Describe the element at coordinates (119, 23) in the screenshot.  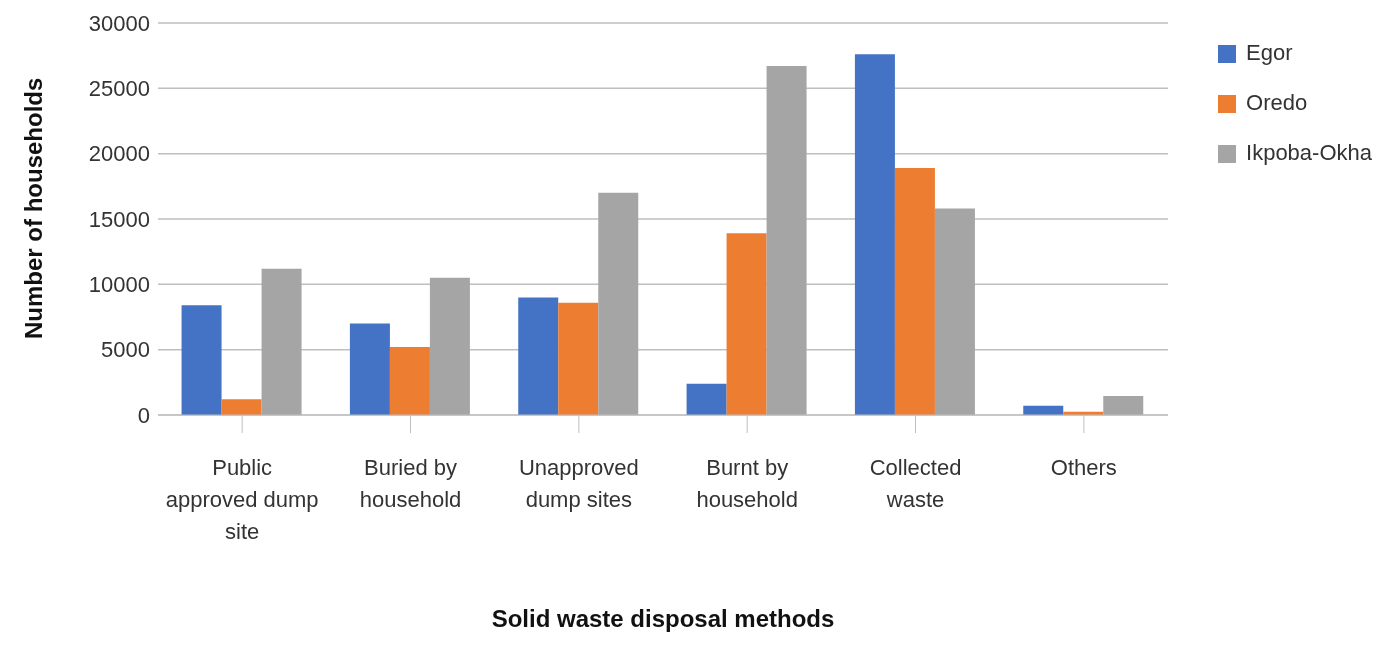
I see `y-tick-label: 30000` at that location.